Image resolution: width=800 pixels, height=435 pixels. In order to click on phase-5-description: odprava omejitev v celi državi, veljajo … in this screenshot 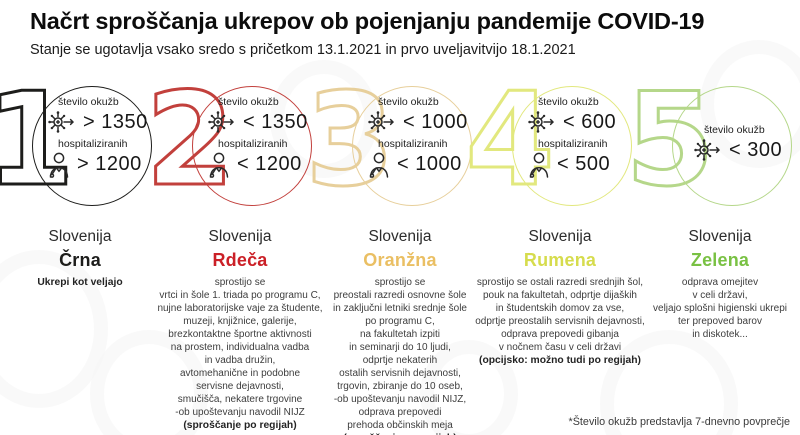, I will do `click(720, 308)`.